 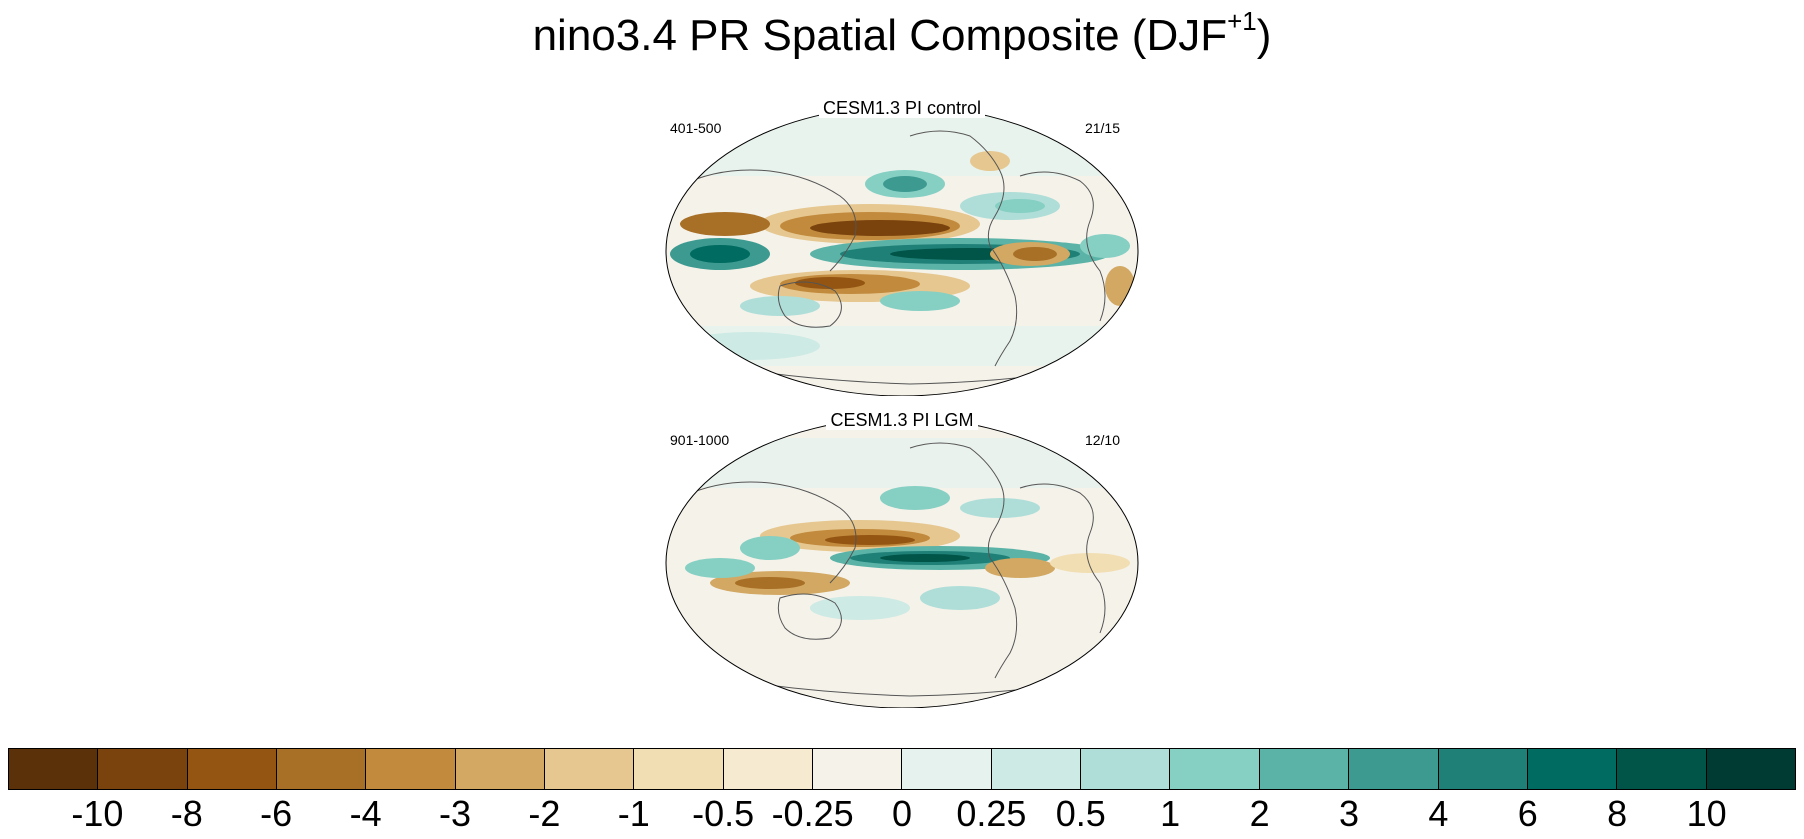 What do you see at coordinates (1264, 35) in the screenshot?
I see `page-title-close: )` at bounding box center [1264, 35].